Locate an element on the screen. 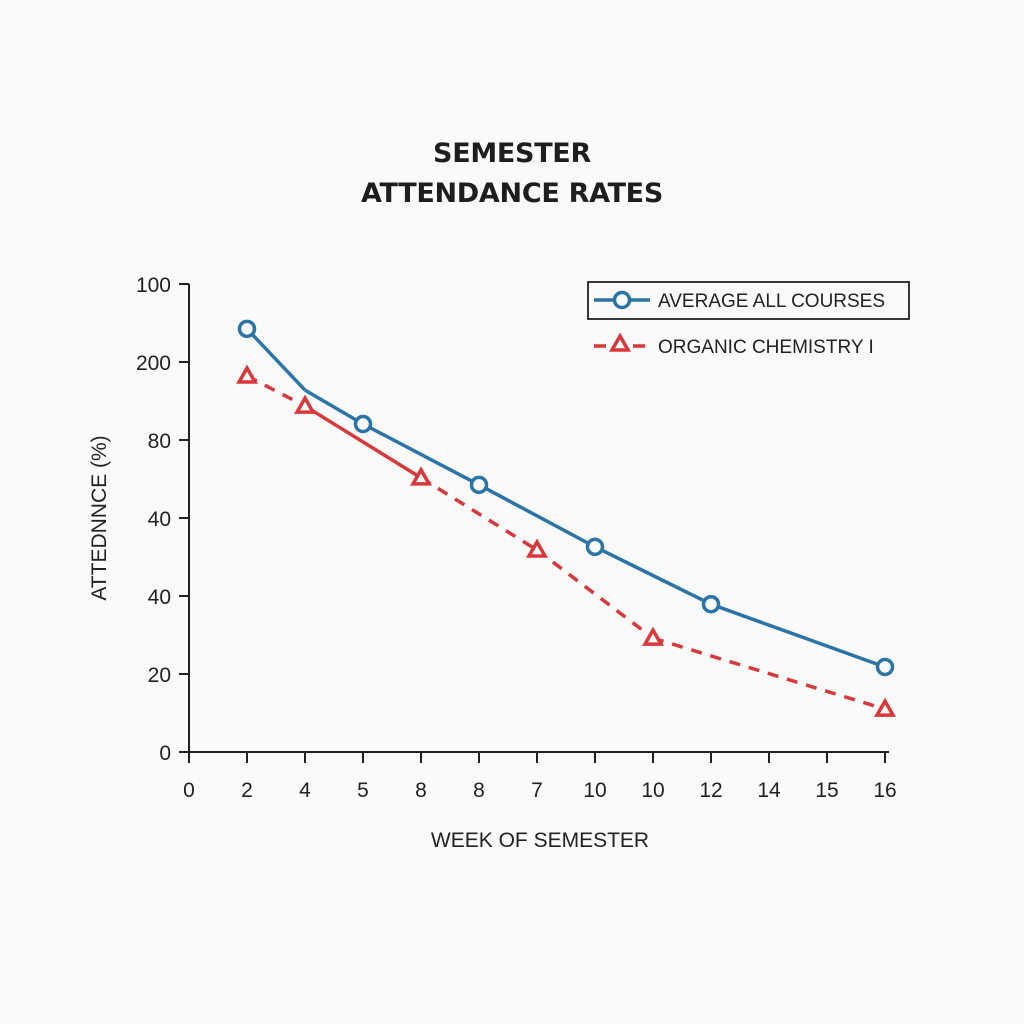 The width and height of the screenshot is (1024, 1024). legend-series-1-marker is located at coordinates (622, 300).